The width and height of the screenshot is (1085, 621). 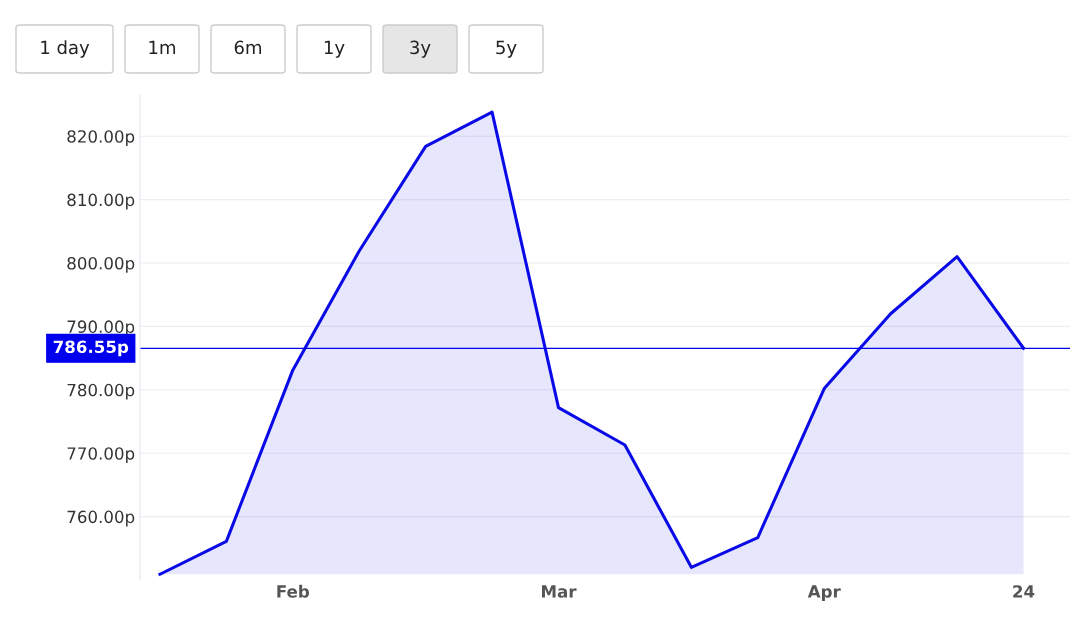 I want to click on text: 1y, so click(x=334, y=49).